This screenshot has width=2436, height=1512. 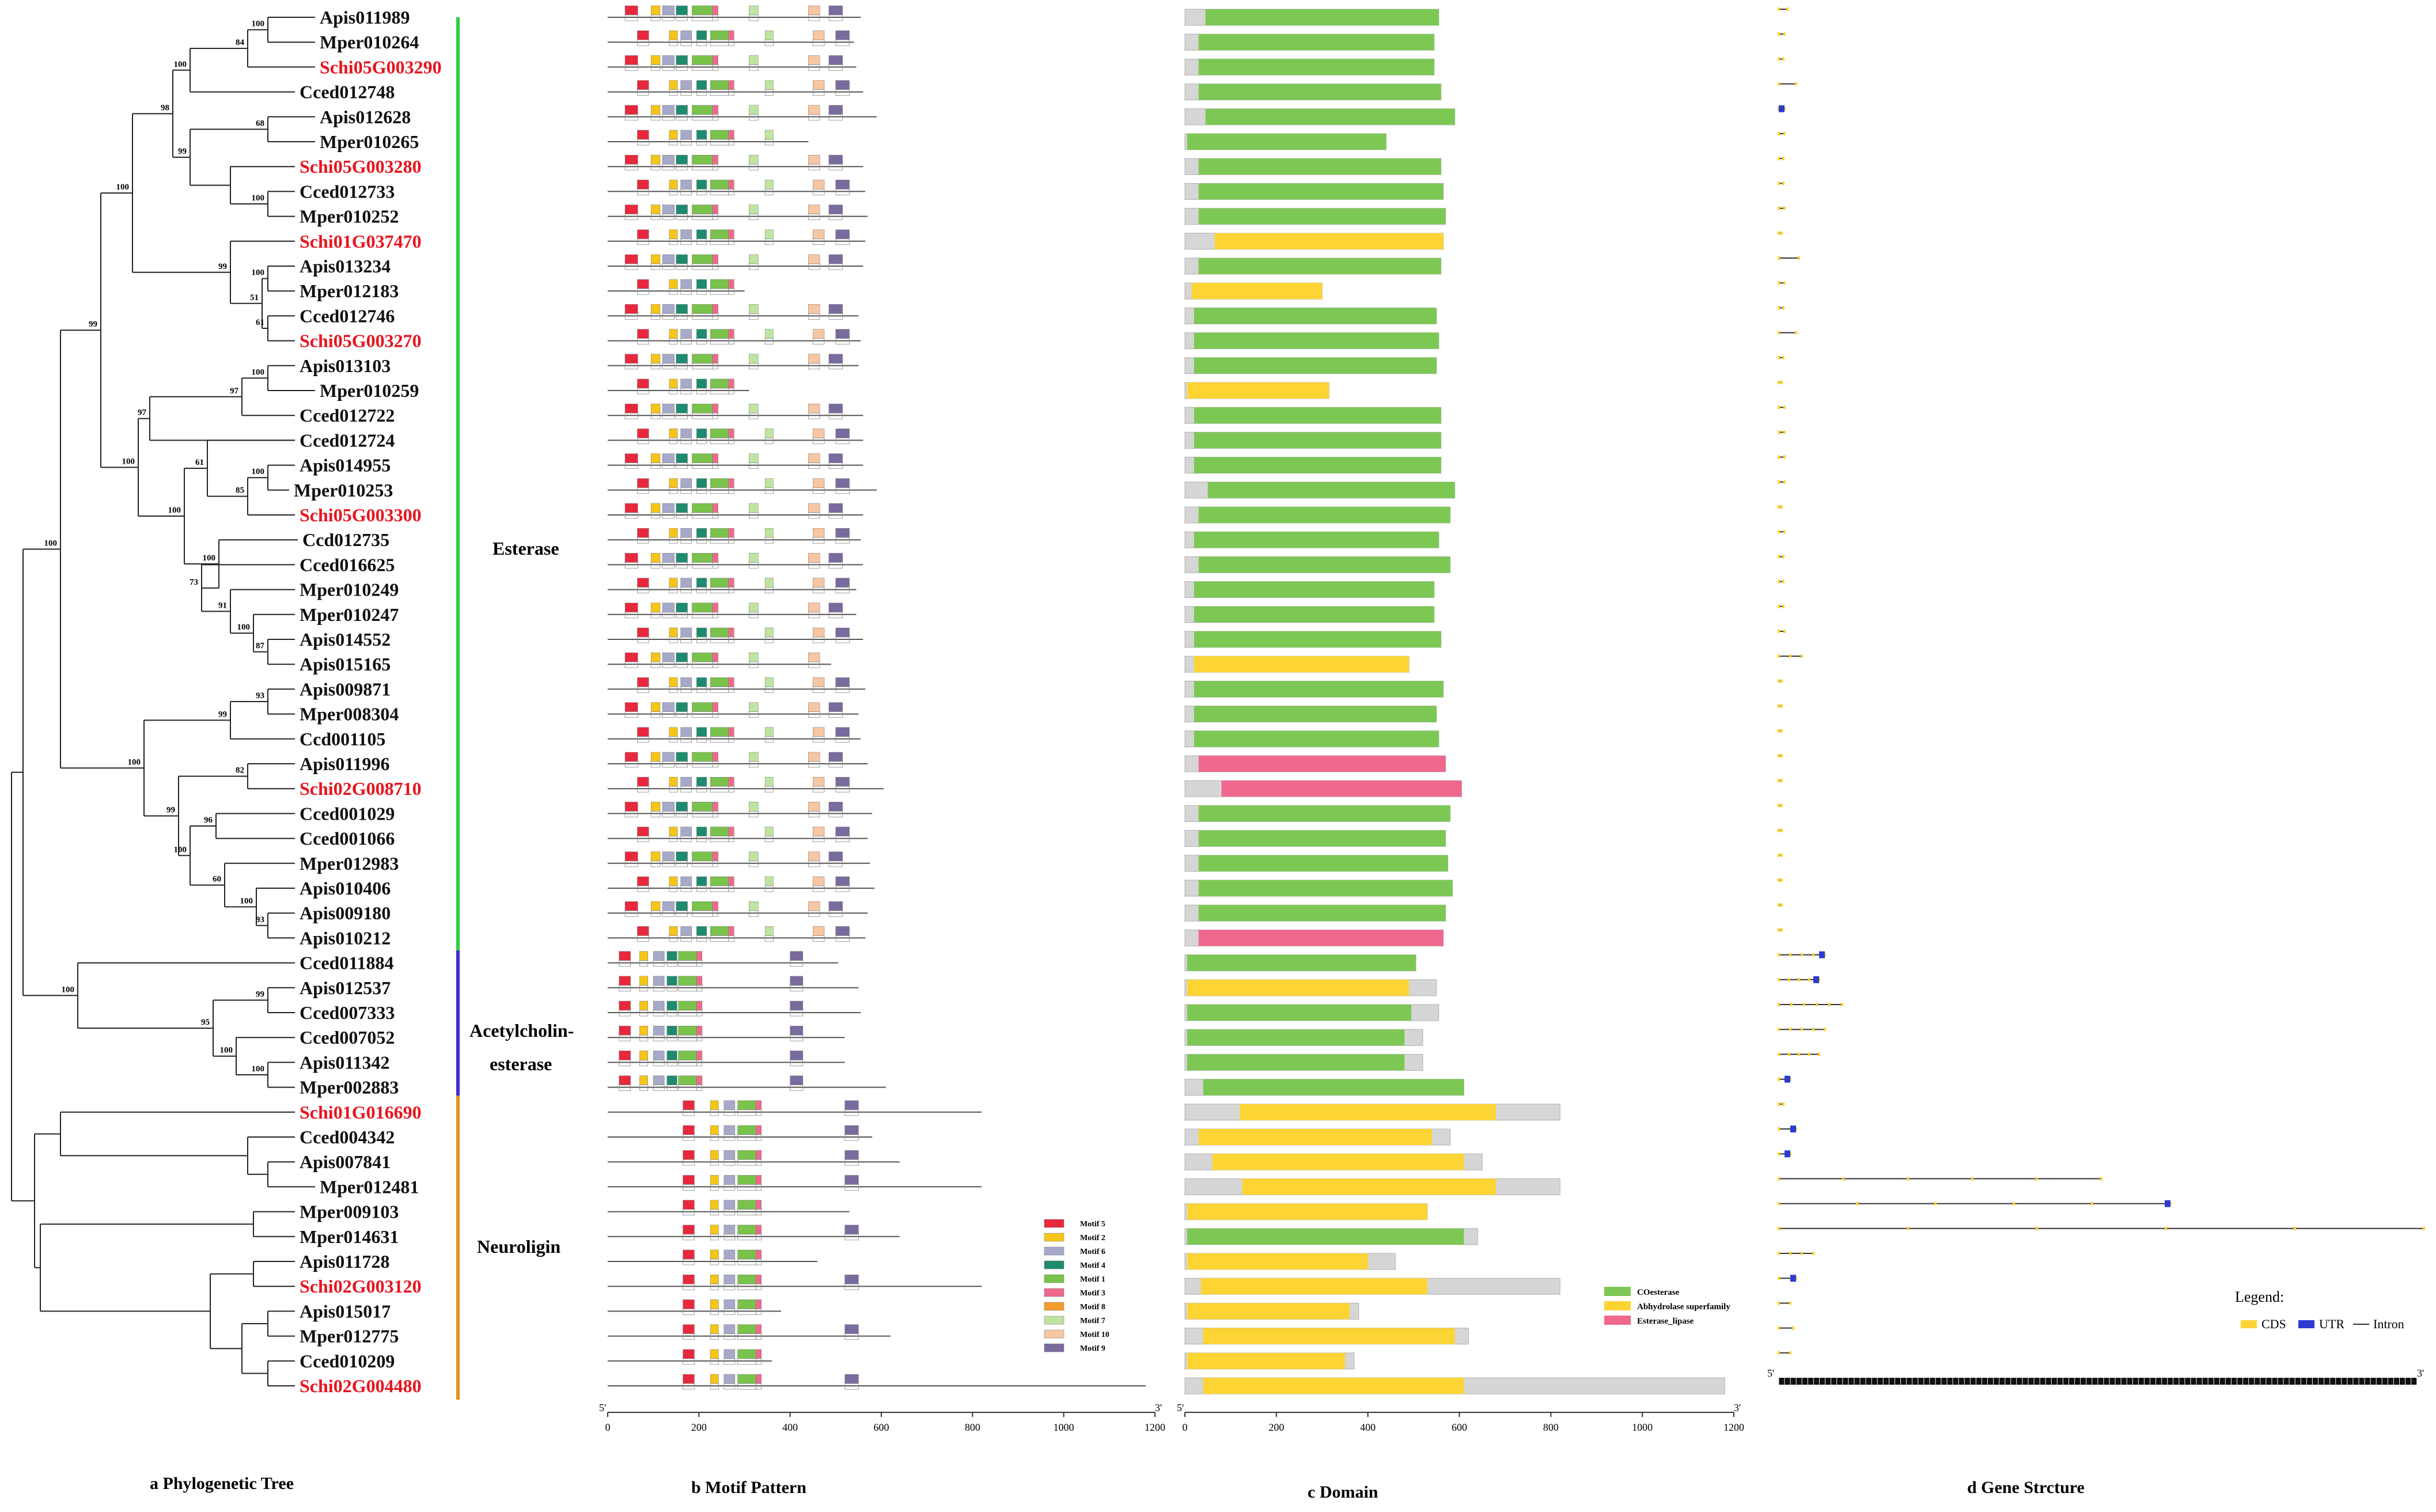 What do you see at coordinates (1618, 1291) in the screenshot?
I see `domain-legend-swatch` at bounding box center [1618, 1291].